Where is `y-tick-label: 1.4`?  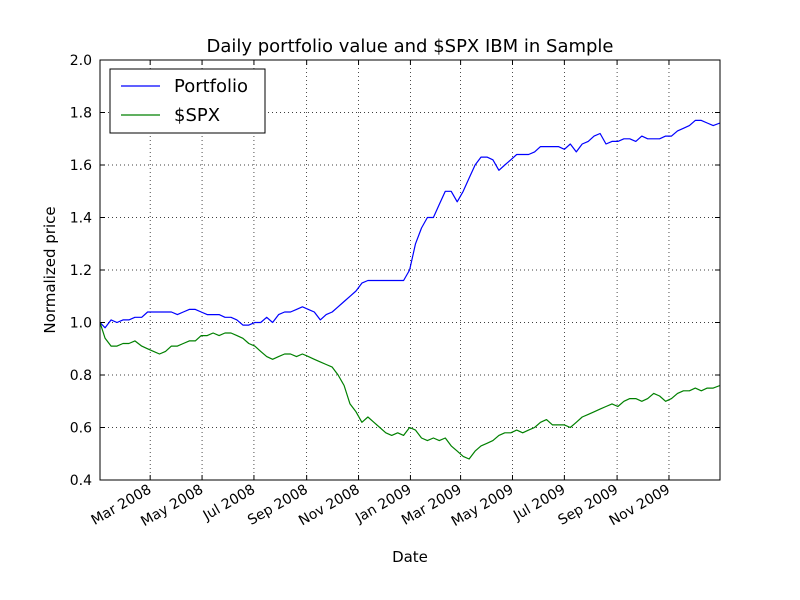 y-tick-label: 1.4 is located at coordinates (81, 219).